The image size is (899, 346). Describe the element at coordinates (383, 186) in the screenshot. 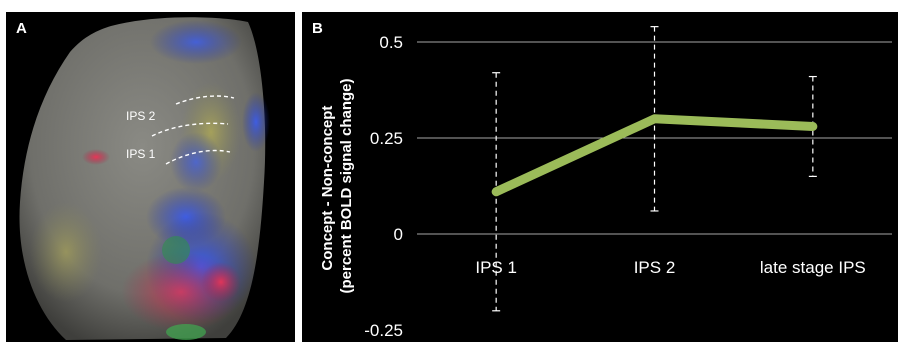

I see `y-tick-labels: 0.5 0.25 0 -0.25` at that location.